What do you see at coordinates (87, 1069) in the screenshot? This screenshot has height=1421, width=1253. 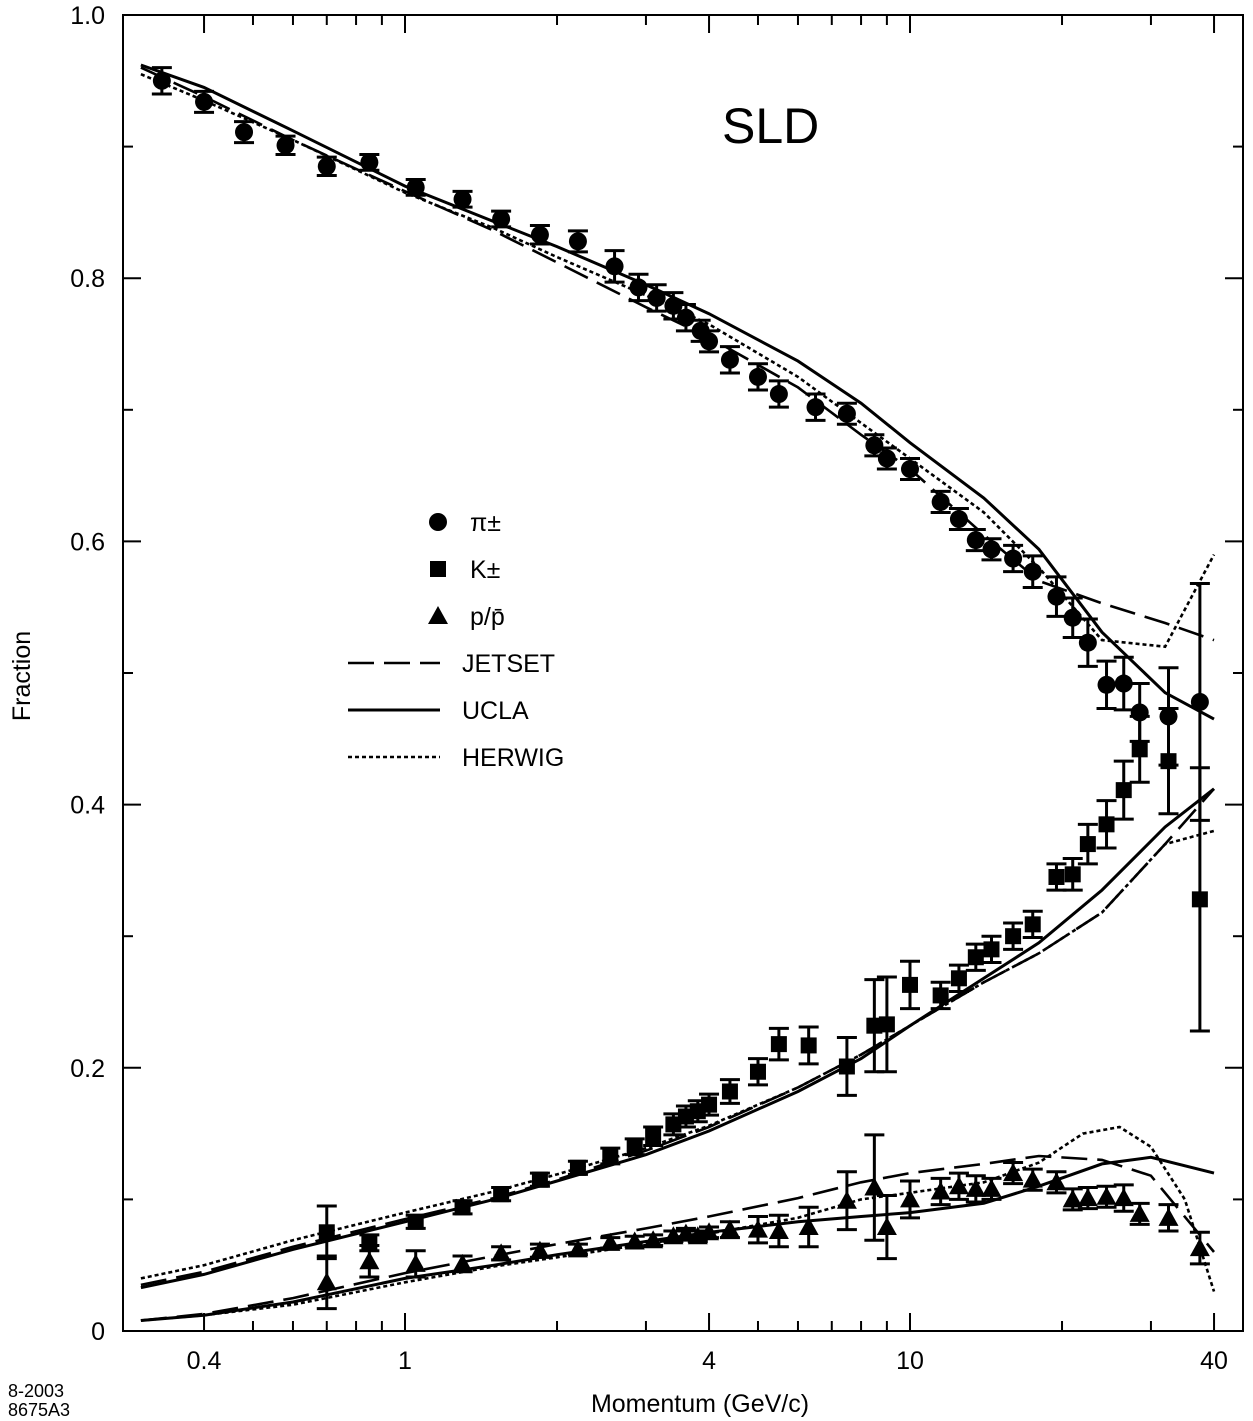 I see `y-tick-label: 0.2` at bounding box center [87, 1069].